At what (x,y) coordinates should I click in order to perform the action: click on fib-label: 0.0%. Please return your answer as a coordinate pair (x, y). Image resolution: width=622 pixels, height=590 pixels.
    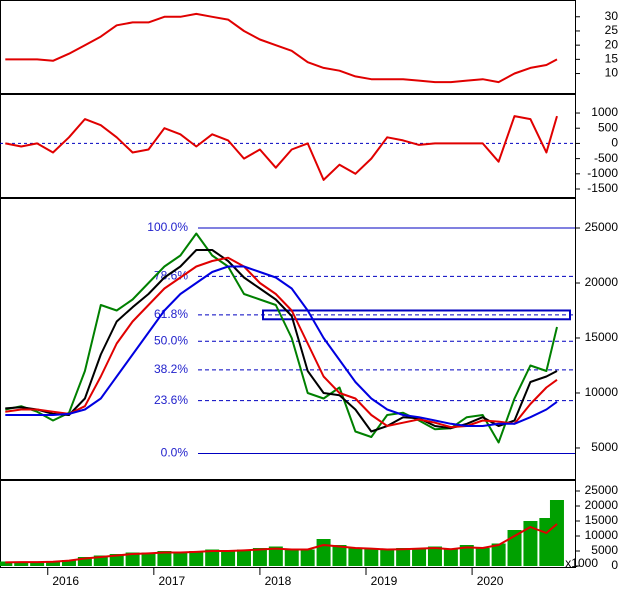
    Looking at the image, I should click on (175, 453).